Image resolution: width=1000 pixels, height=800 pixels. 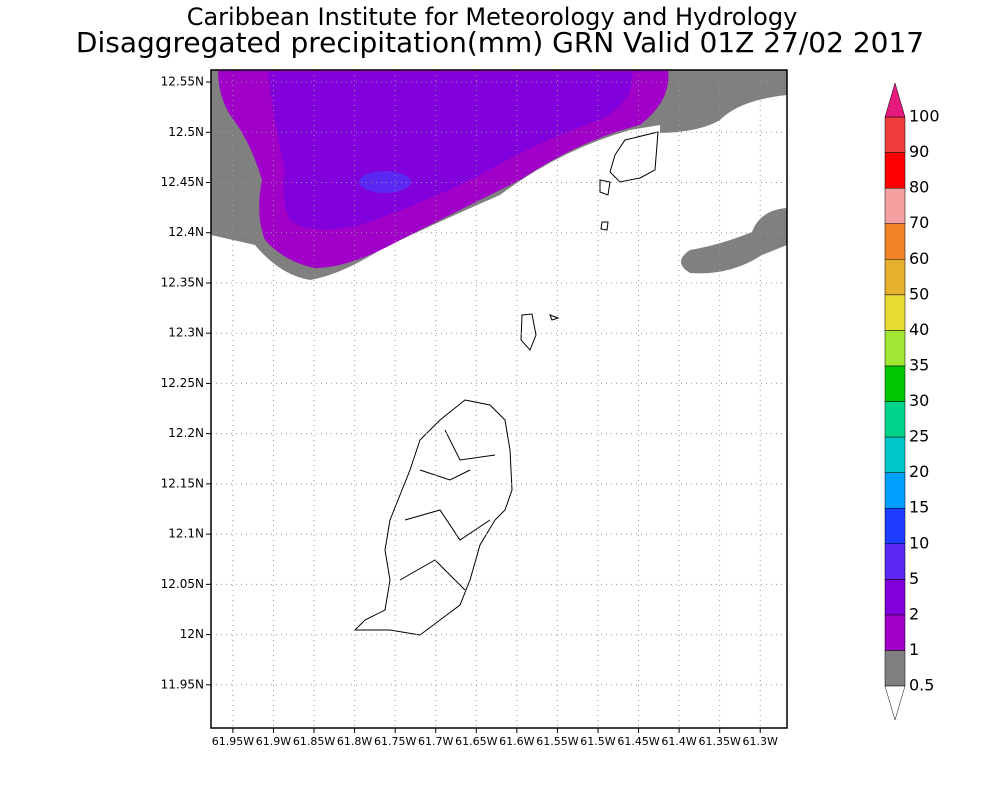 I want to click on colorbar-label: 50, so click(x=919, y=293).